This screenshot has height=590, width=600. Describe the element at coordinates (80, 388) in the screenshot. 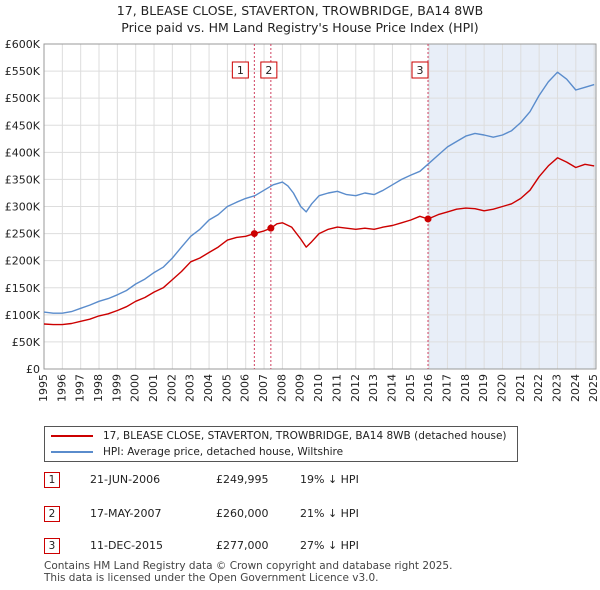

I see `x-tick-label: 1997` at that location.